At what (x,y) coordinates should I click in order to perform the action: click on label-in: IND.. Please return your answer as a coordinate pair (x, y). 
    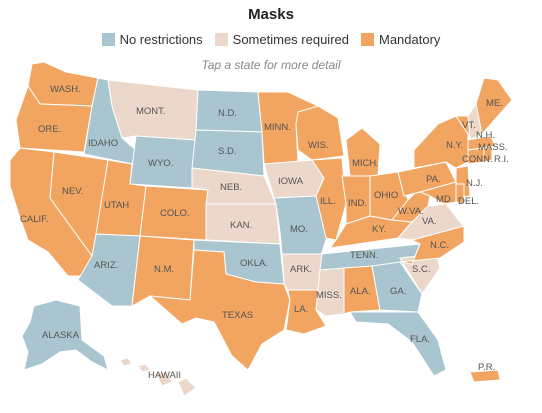
    Looking at the image, I should click on (357, 203).